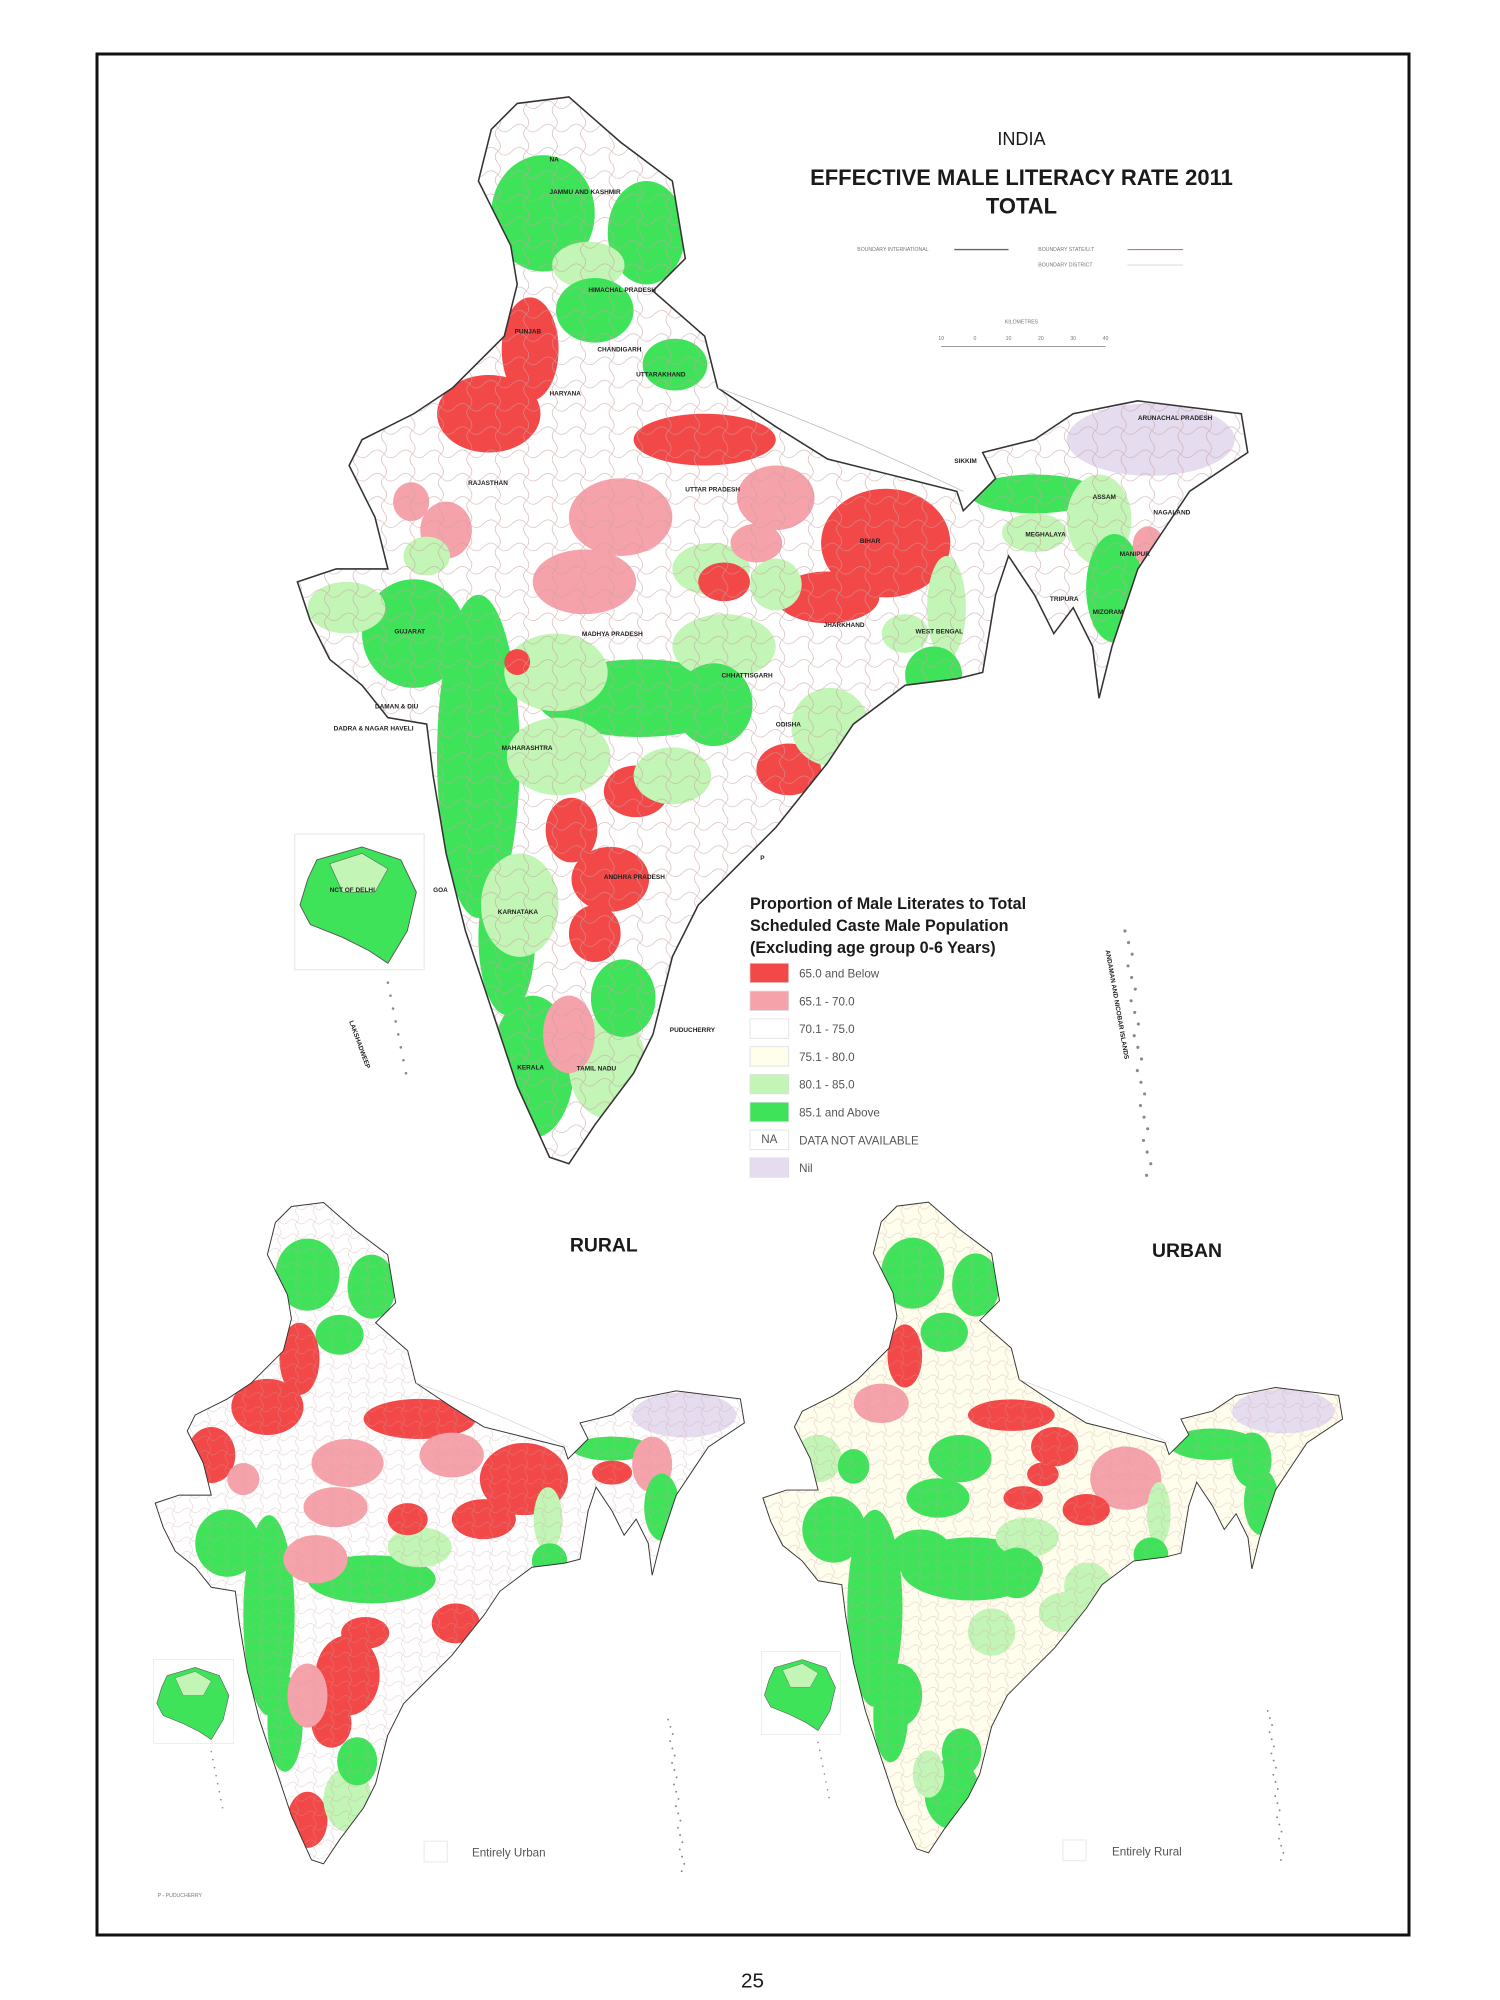 The height and width of the screenshot is (2000, 1500). Describe the element at coordinates (939, 632) in the screenshot. I see `svg-text: WEST BENGAL` at that location.